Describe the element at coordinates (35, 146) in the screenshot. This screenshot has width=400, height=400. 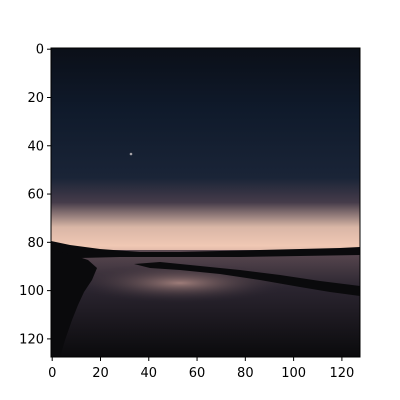
I see `y-tick-label: 40` at that location.